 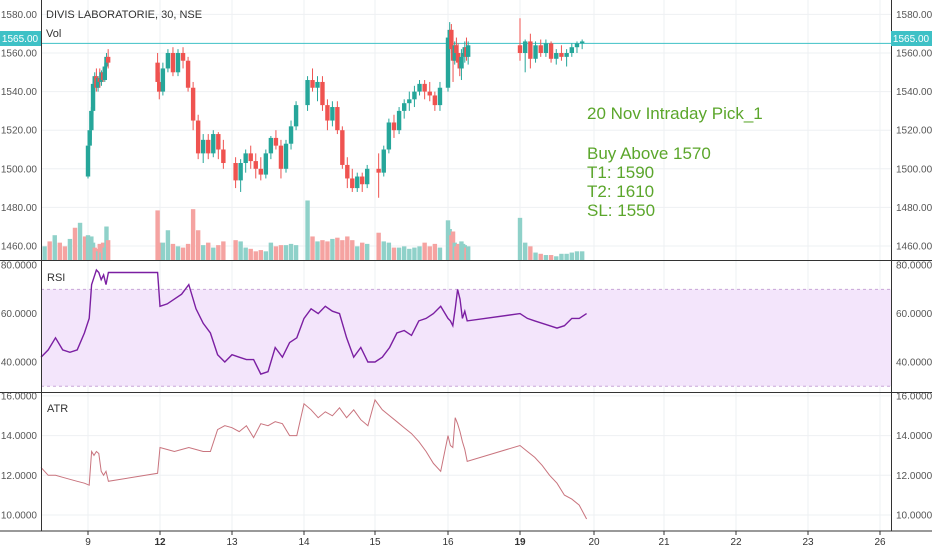 I want to click on x-tick-label: 19, so click(x=520, y=542).